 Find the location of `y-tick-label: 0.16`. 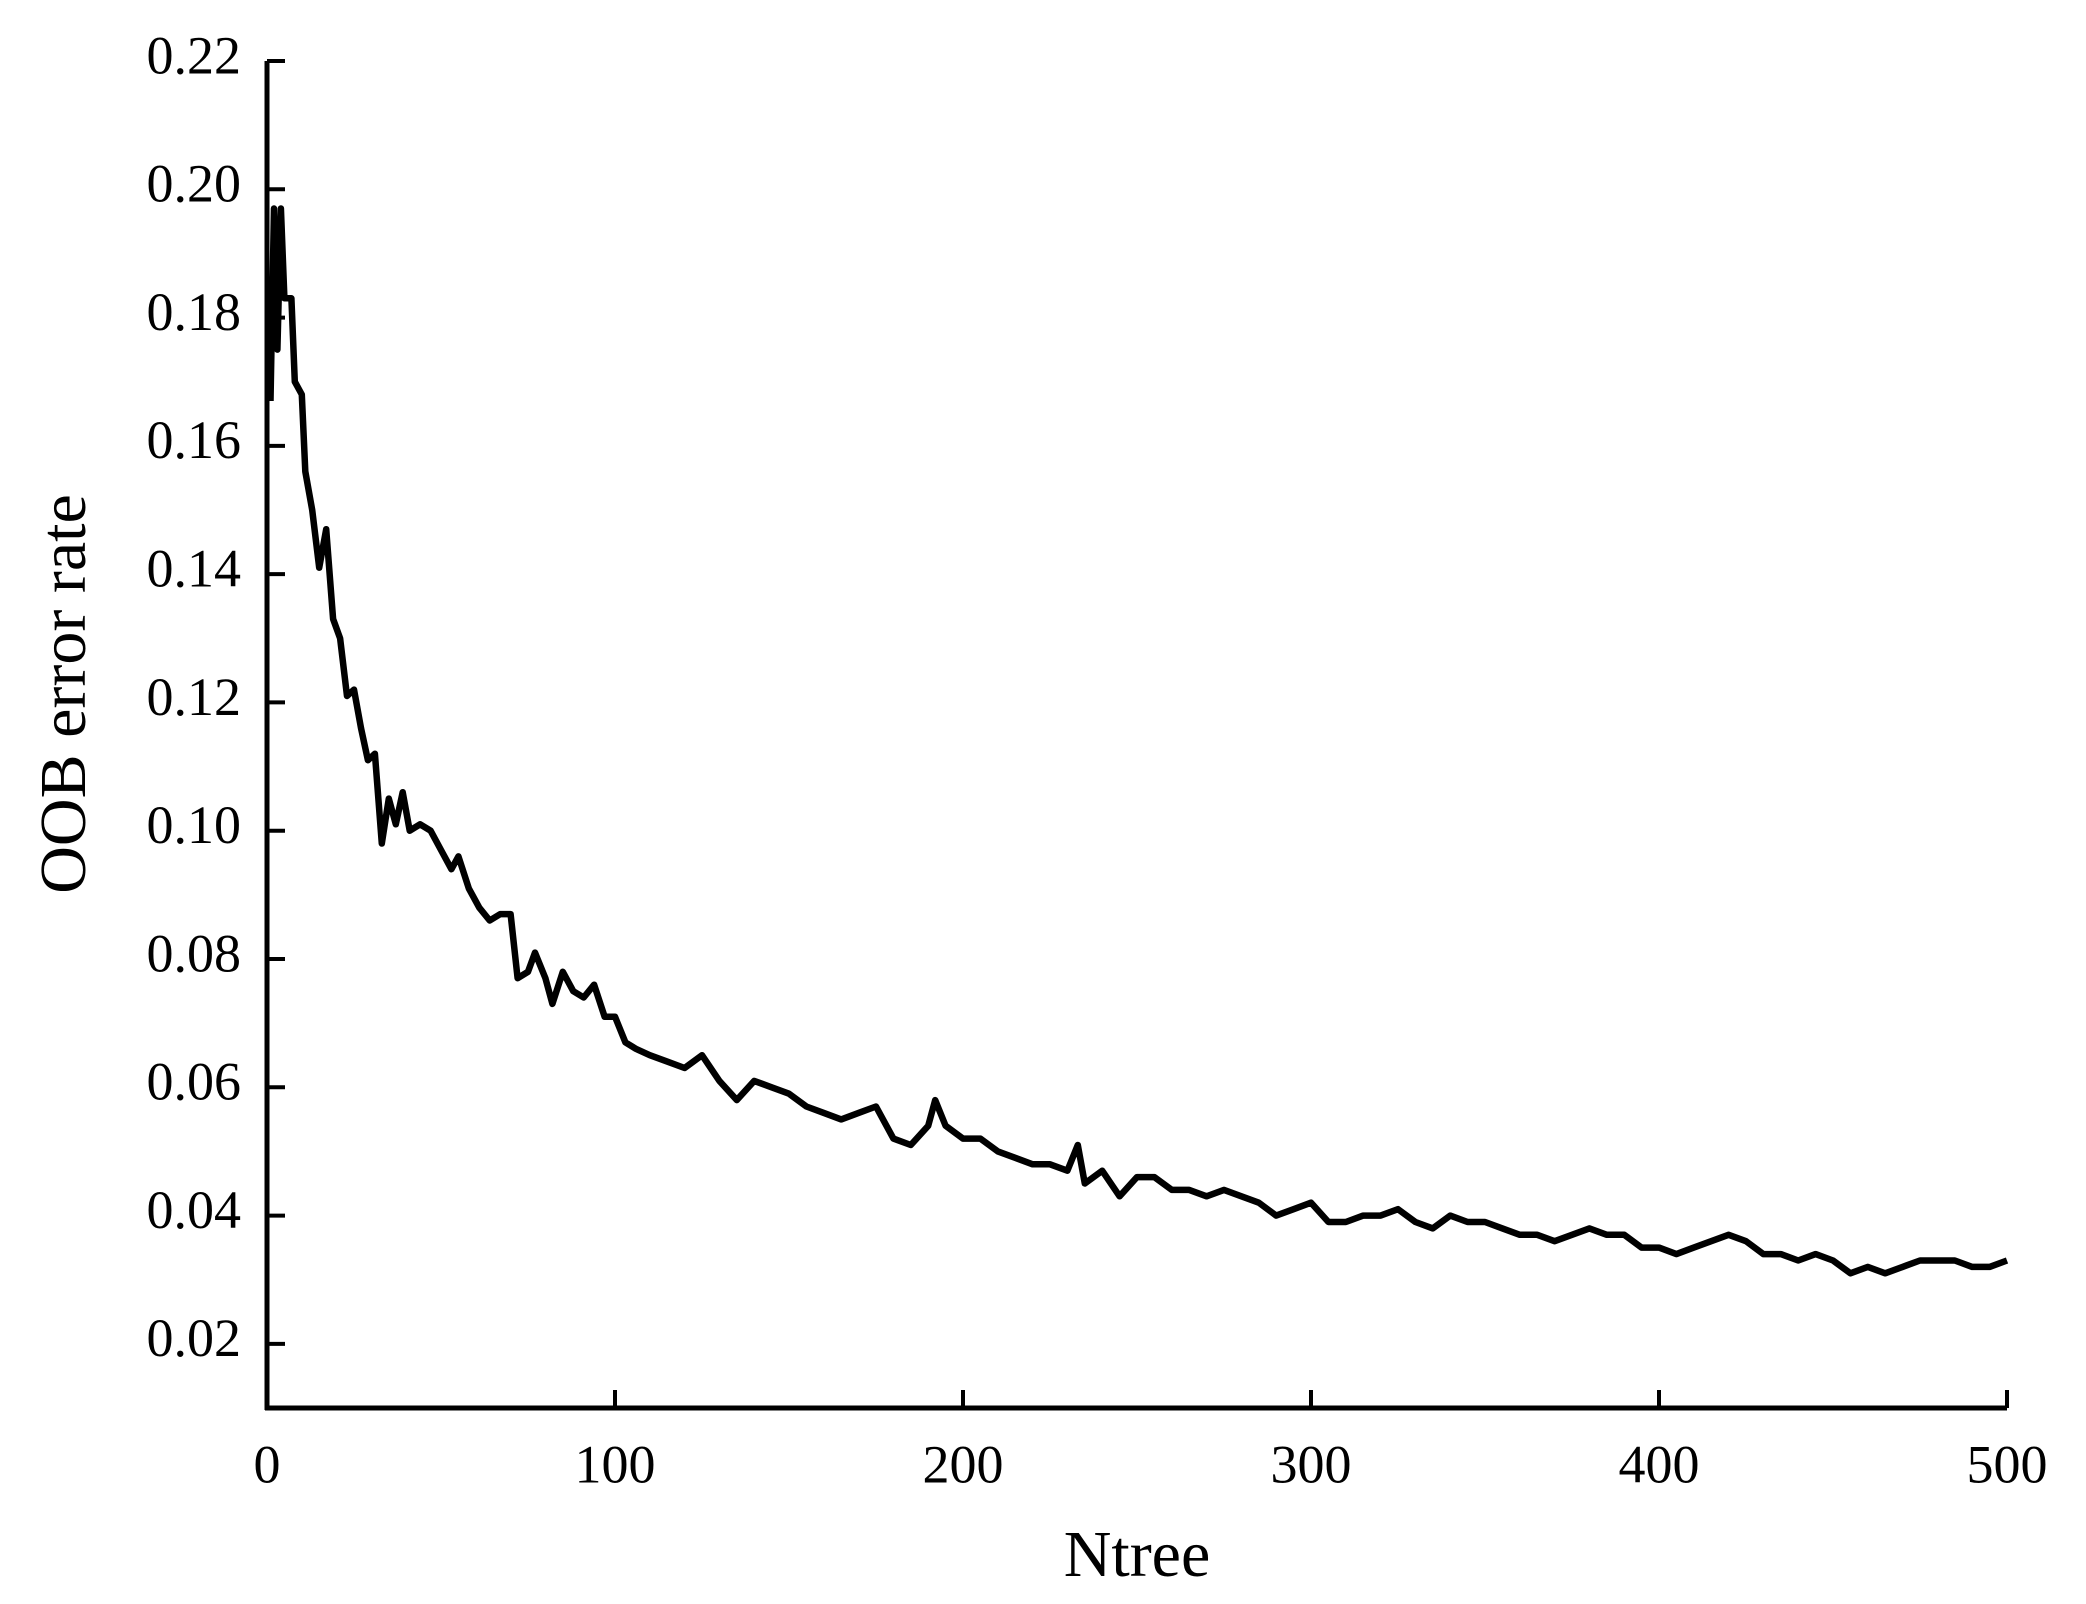

y-tick-label: 0.16 is located at coordinates (194, 440).